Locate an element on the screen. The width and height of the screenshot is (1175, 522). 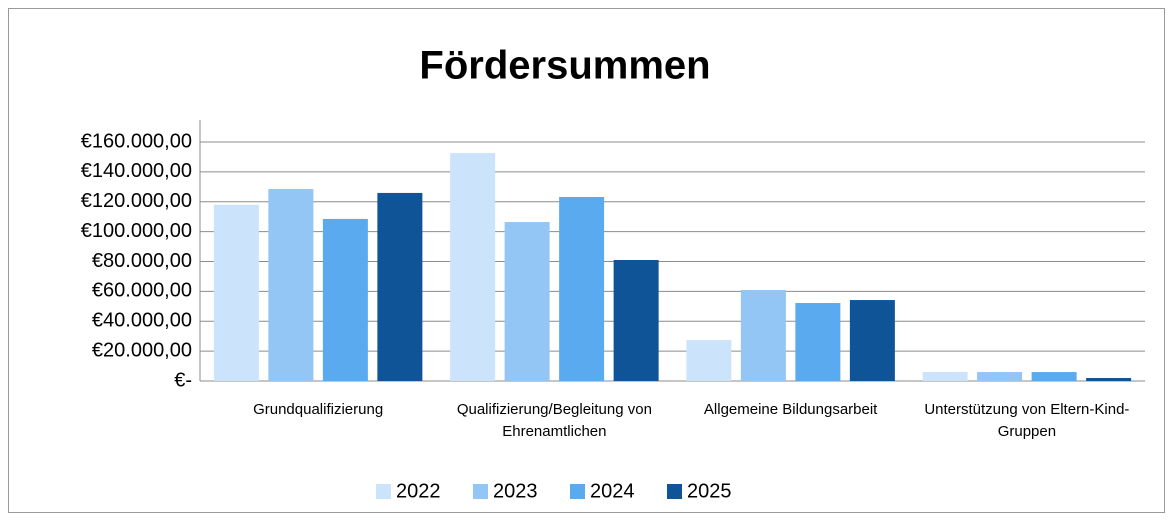
y-tick-label: €- is located at coordinates (183, 380).